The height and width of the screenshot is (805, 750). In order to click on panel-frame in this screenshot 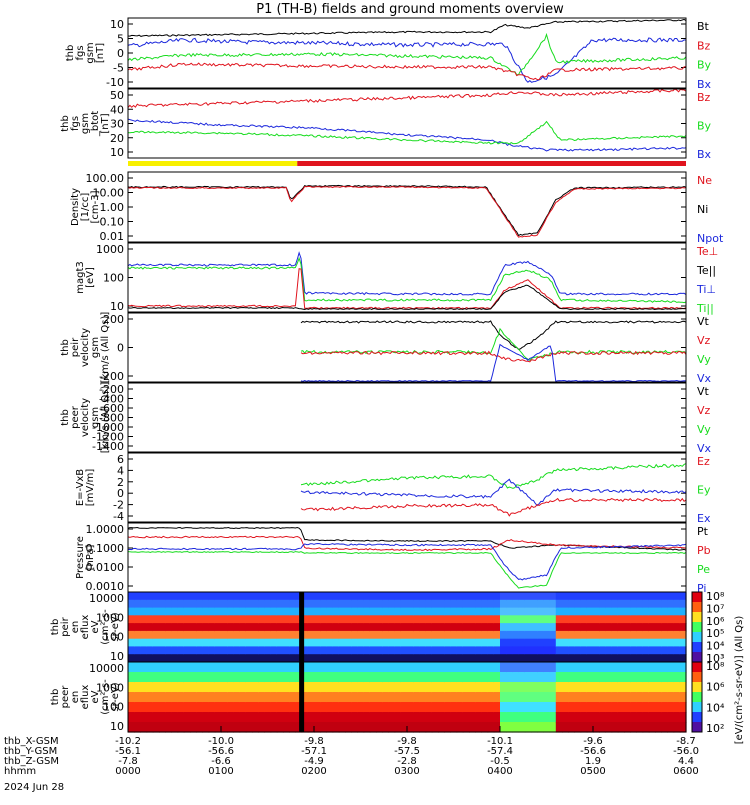, I will do `click(407, 123)`.